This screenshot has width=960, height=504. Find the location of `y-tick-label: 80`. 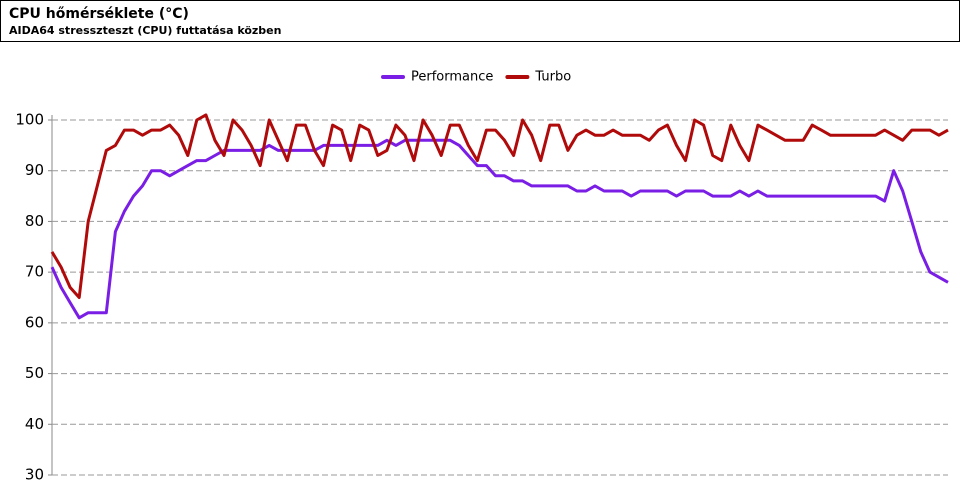

y-tick-label: 80 is located at coordinates (34, 221).